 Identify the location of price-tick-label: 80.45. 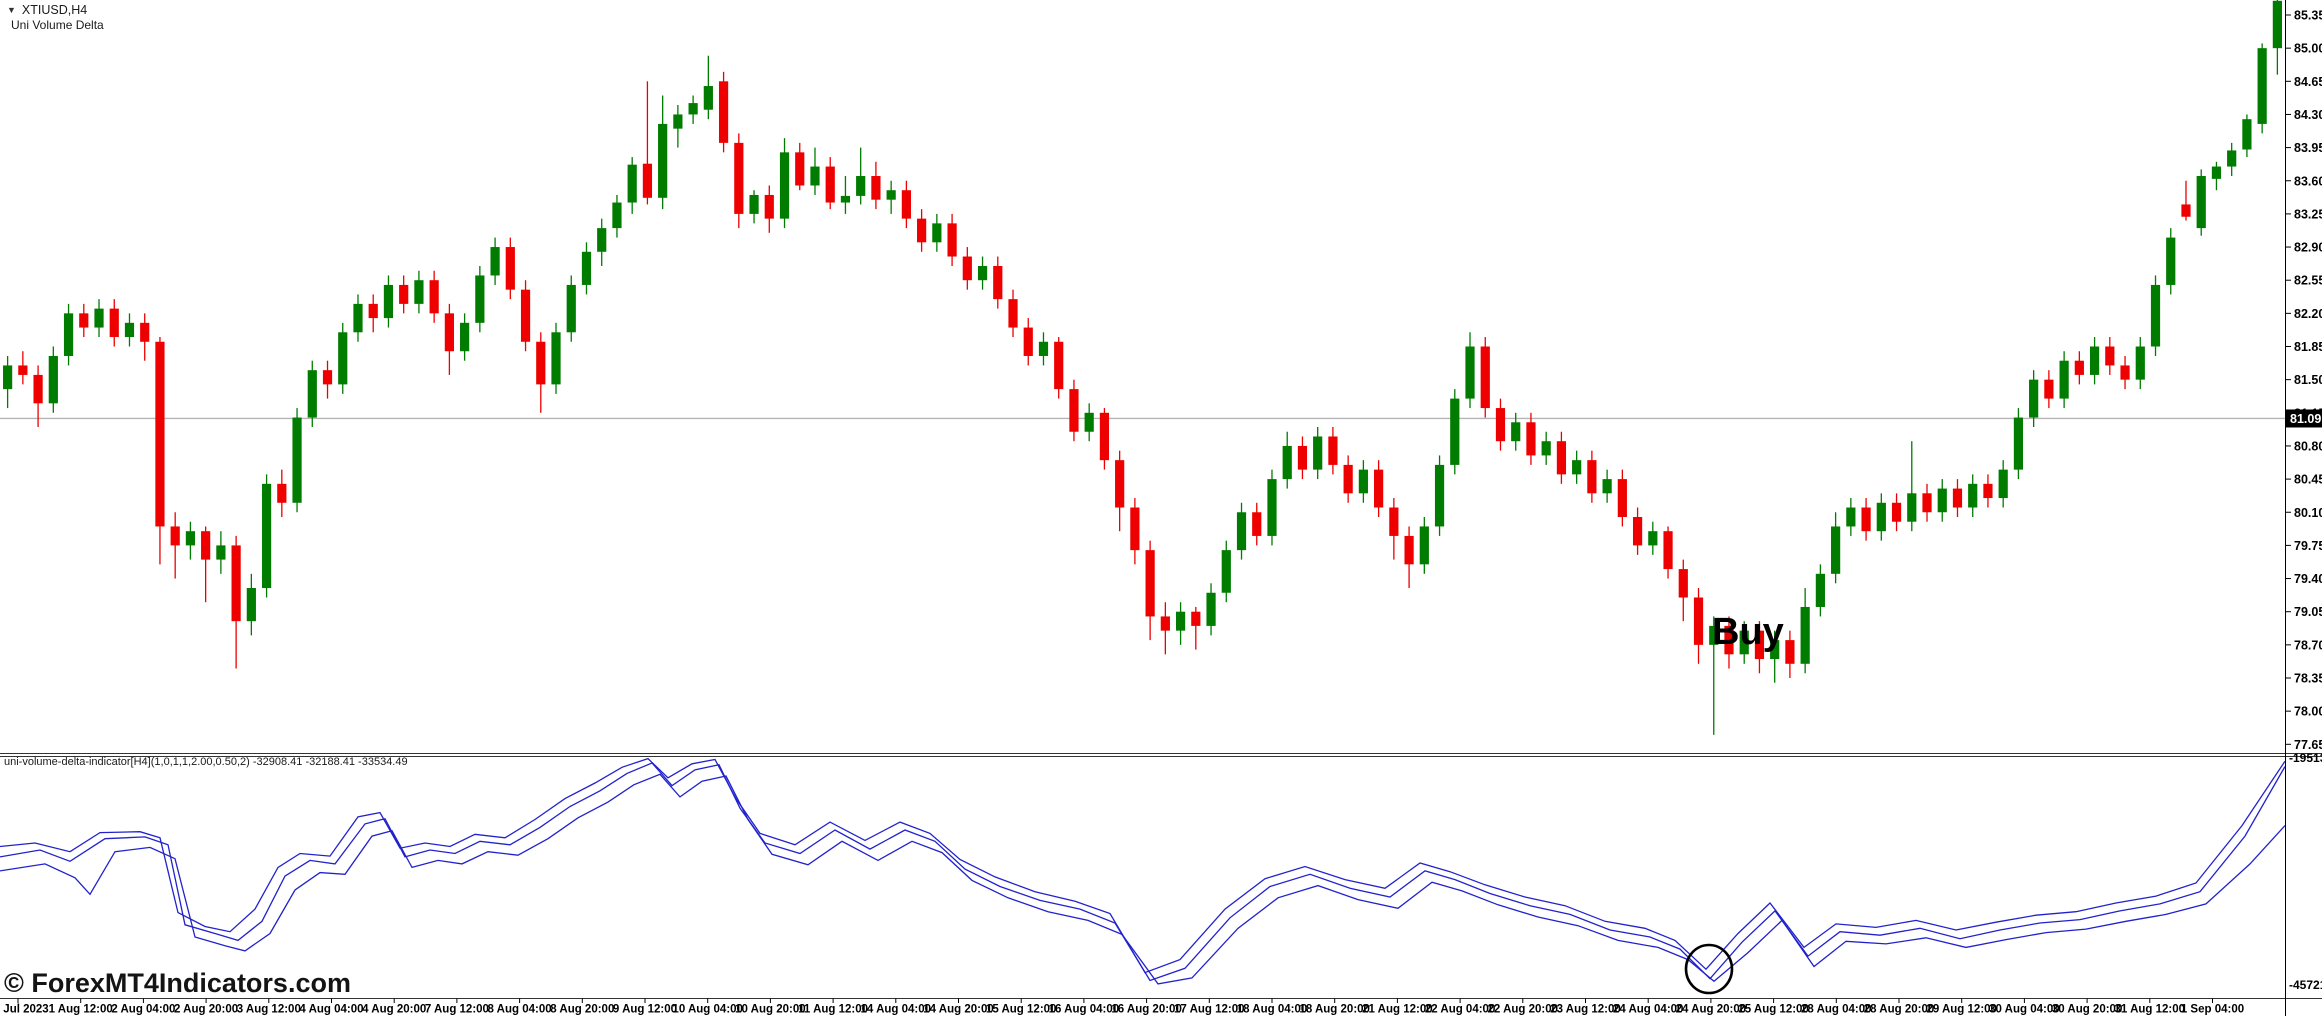
(2308, 480).